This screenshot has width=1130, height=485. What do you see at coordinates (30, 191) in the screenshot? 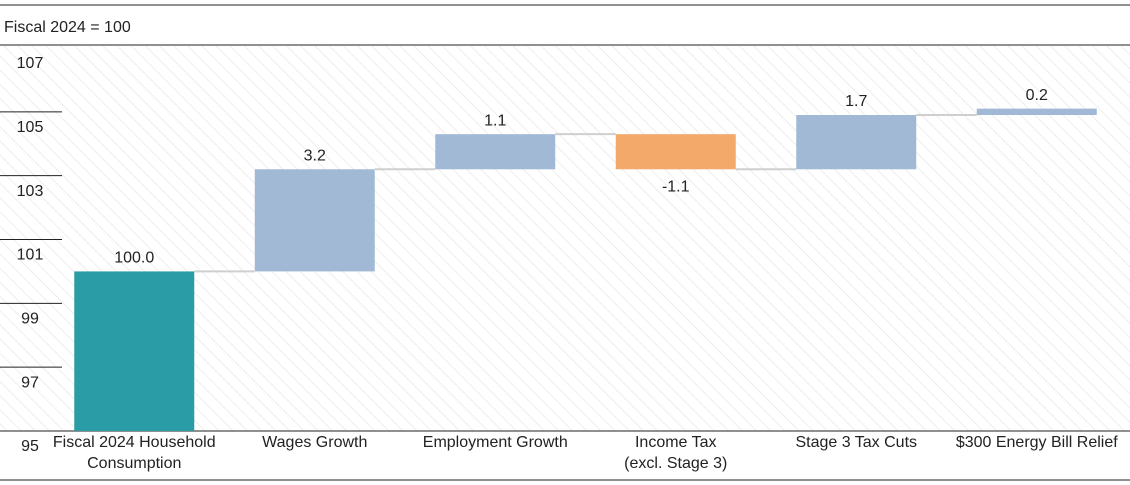
I see `y-tick-label: 103` at bounding box center [30, 191].